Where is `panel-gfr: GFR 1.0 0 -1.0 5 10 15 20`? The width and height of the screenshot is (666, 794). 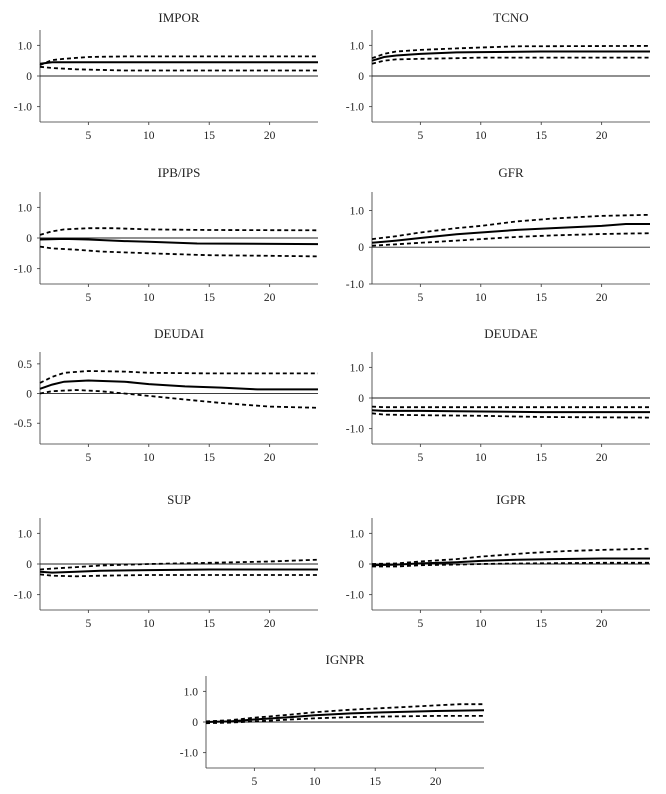 panel-gfr: GFR 1.0 0 -1.0 5 10 15 20 is located at coordinates (498, 234).